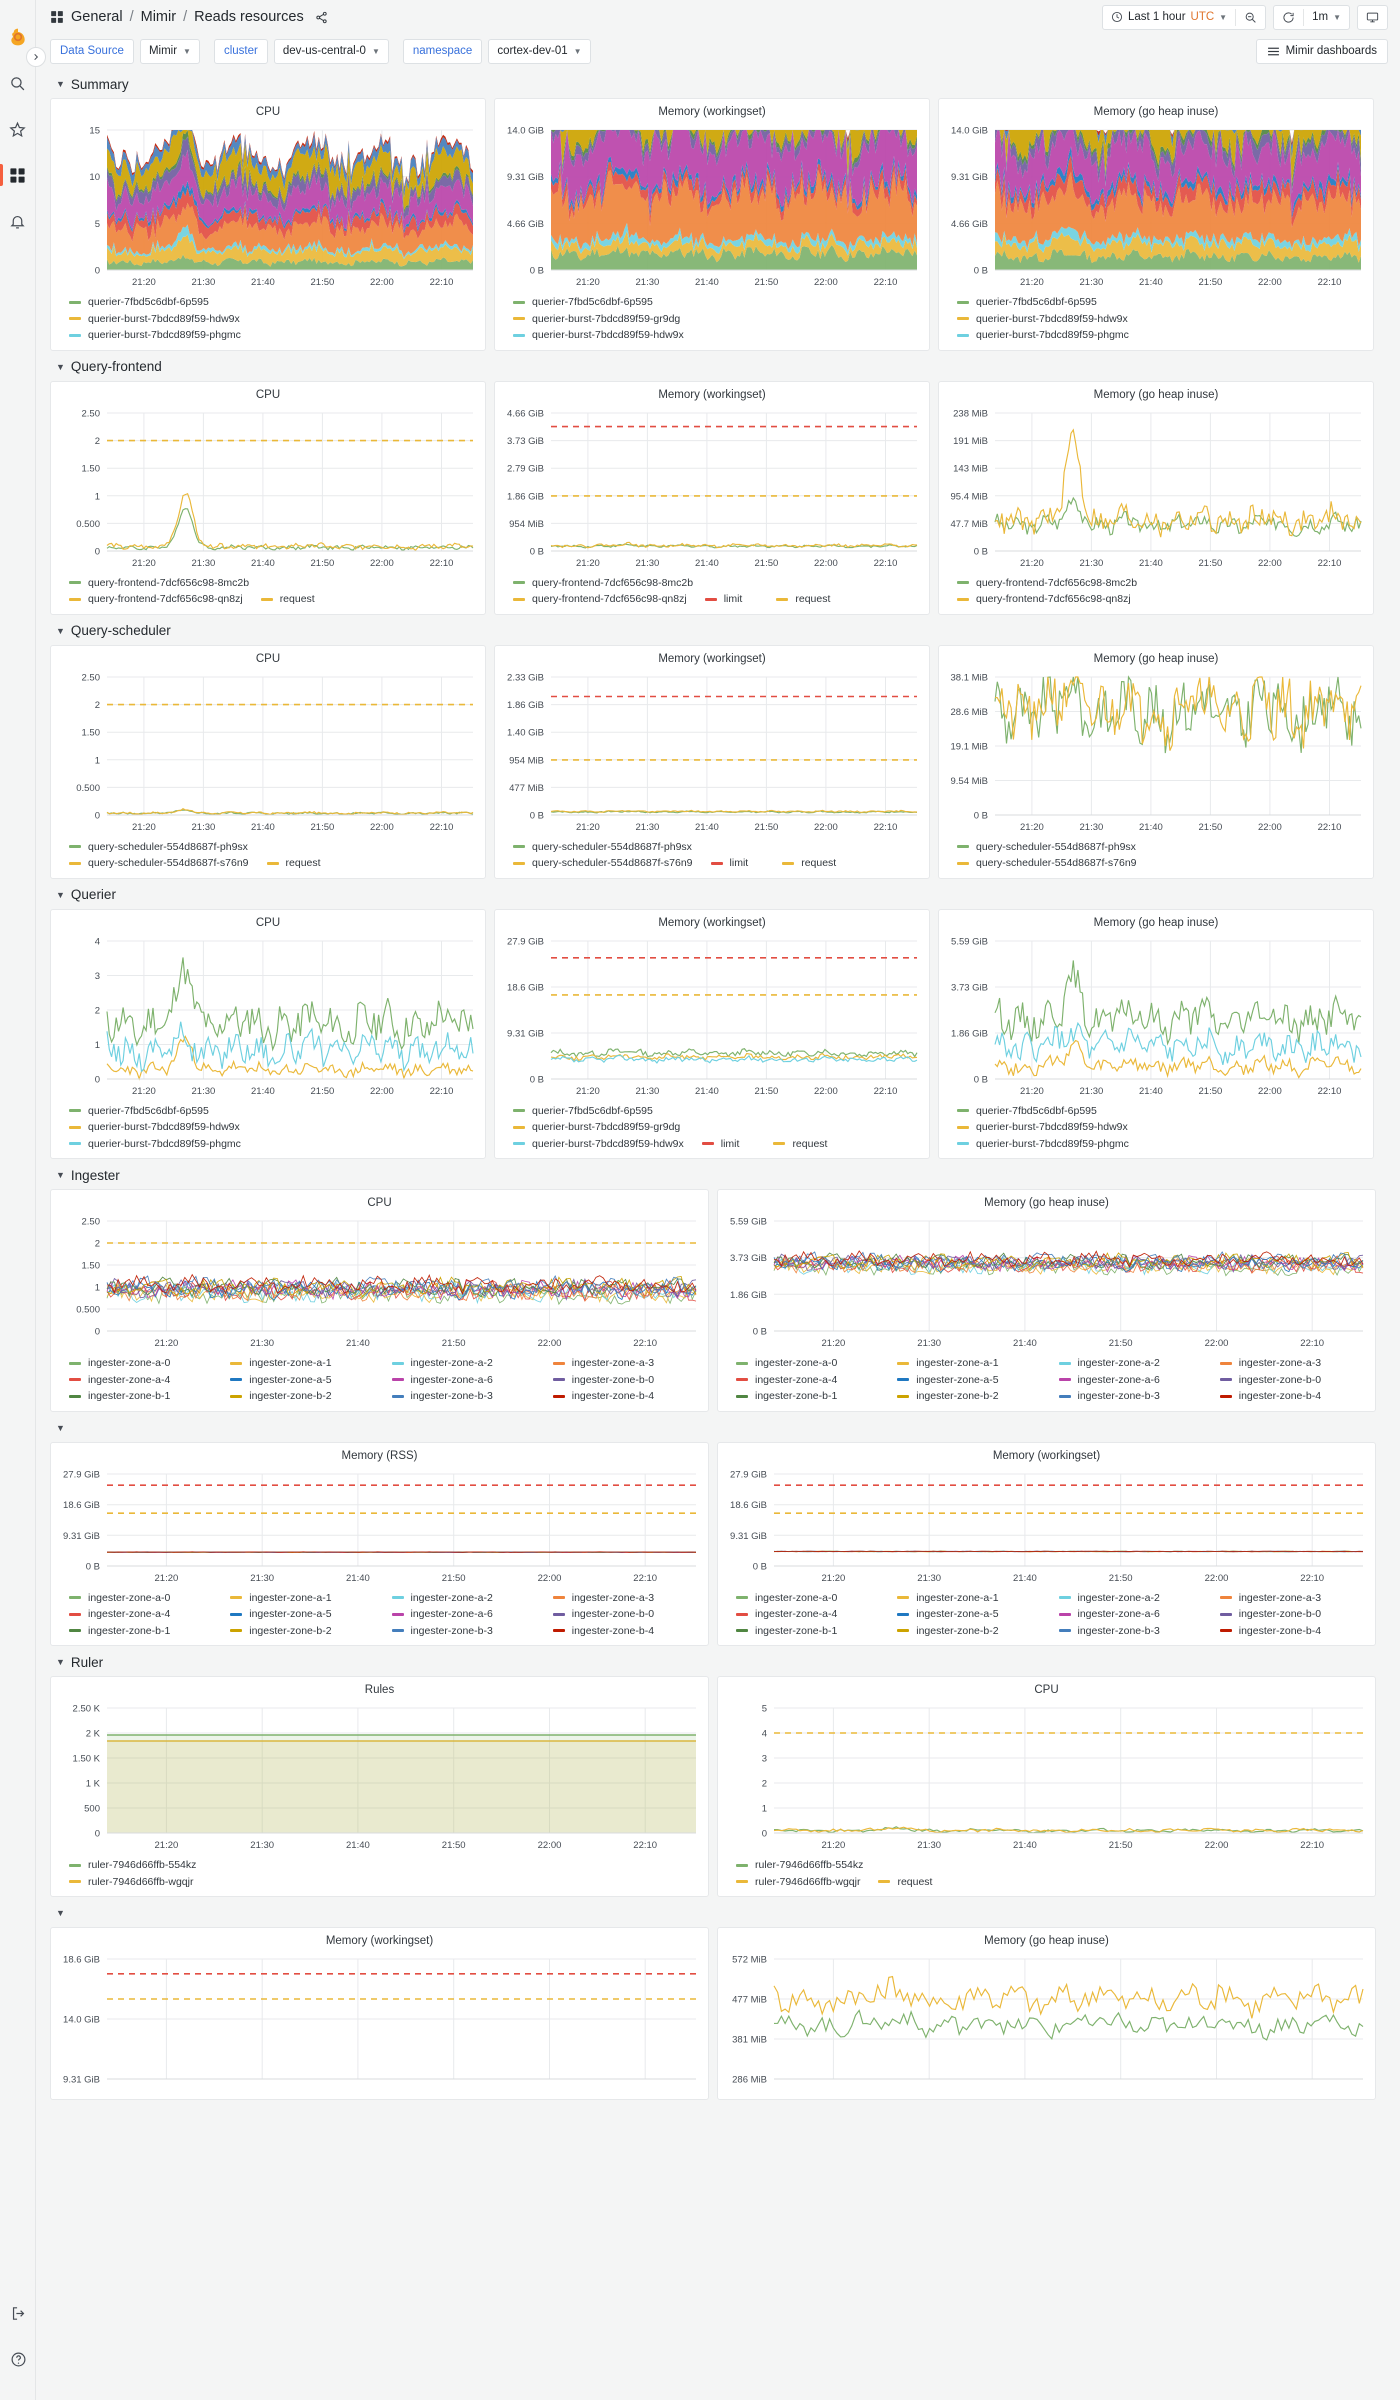 The height and width of the screenshot is (2400, 1400). I want to click on zoom-out-button, so click(1250, 17).